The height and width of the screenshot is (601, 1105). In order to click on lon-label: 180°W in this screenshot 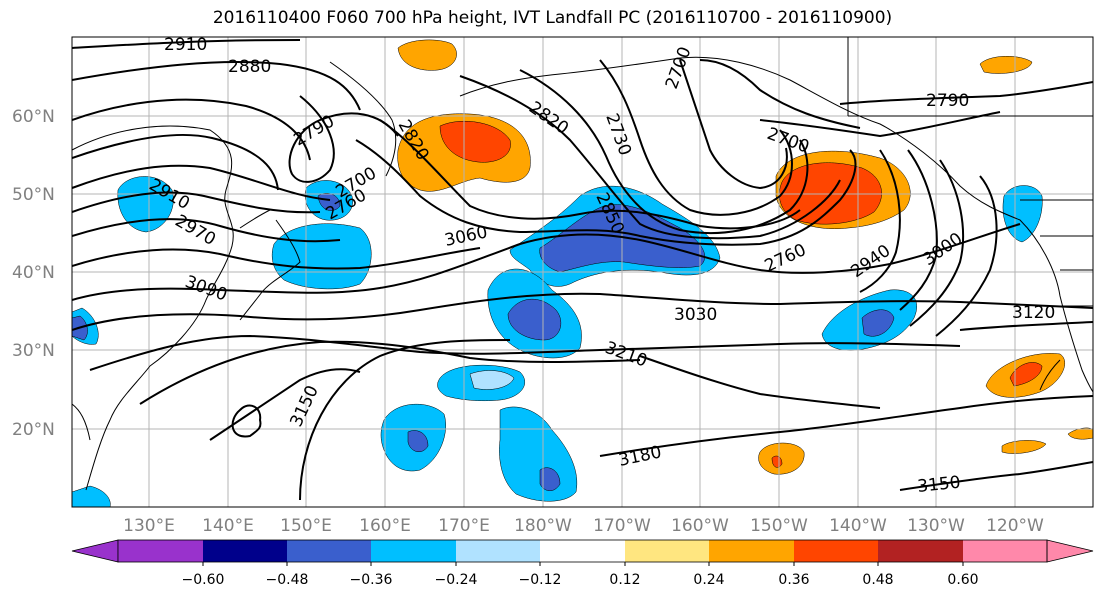, I will do `click(543, 526)`.